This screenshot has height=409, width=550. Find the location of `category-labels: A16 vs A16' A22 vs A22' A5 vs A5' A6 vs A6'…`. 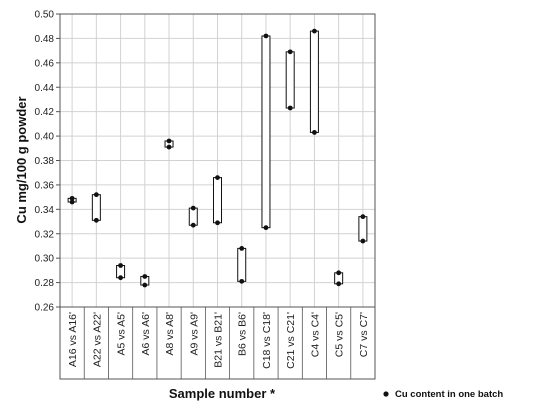

category-labels: A16 vs A16' A22 vs A22' A5 vs A5' A6 vs A6'… is located at coordinates (218, 340).